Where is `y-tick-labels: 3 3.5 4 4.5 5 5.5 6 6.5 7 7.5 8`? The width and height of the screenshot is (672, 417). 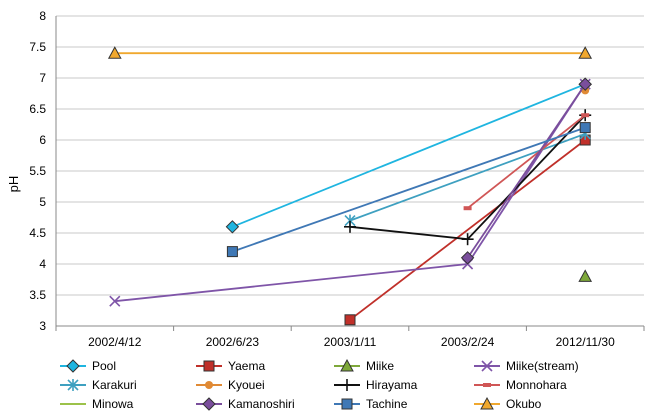 y-tick-labels: 3 3.5 4 4.5 5 5.5 6 6.5 7 7.5 8 is located at coordinates (37, 171).